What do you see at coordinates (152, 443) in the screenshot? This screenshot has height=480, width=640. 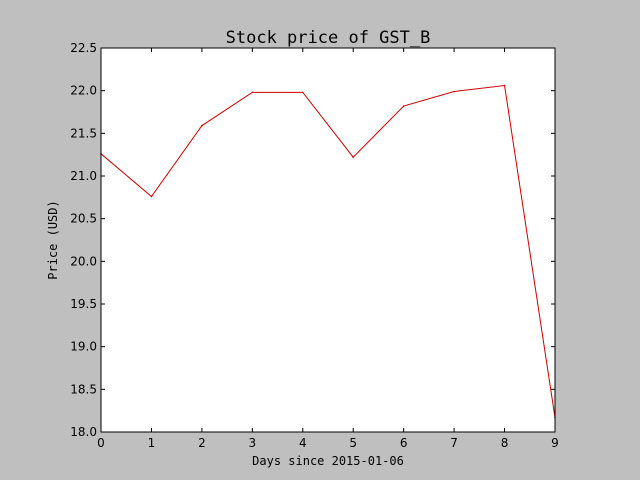 I see `x-tick-label: 1` at bounding box center [152, 443].